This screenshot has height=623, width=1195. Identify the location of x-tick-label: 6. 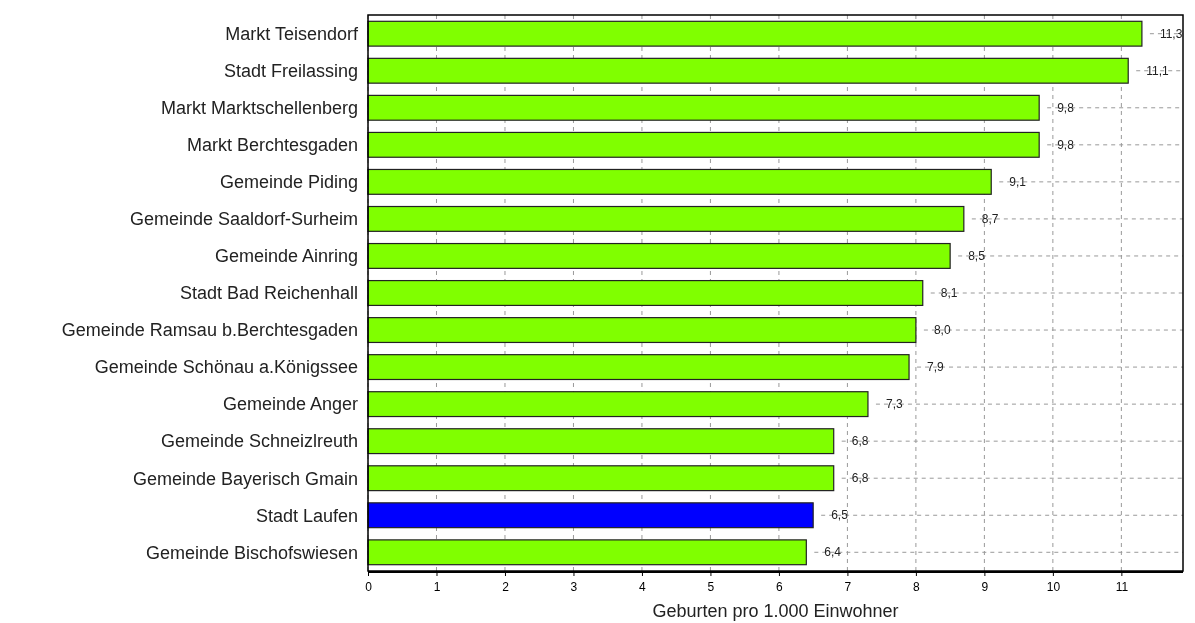
(780, 587).